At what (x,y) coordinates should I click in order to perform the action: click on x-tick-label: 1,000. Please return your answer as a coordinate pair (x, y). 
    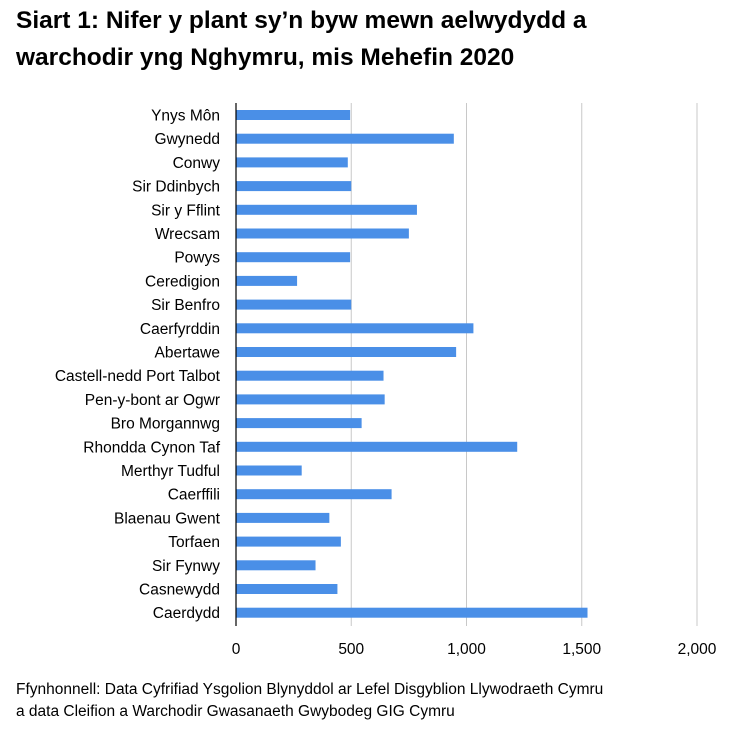
    Looking at the image, I should click on (466, 649).